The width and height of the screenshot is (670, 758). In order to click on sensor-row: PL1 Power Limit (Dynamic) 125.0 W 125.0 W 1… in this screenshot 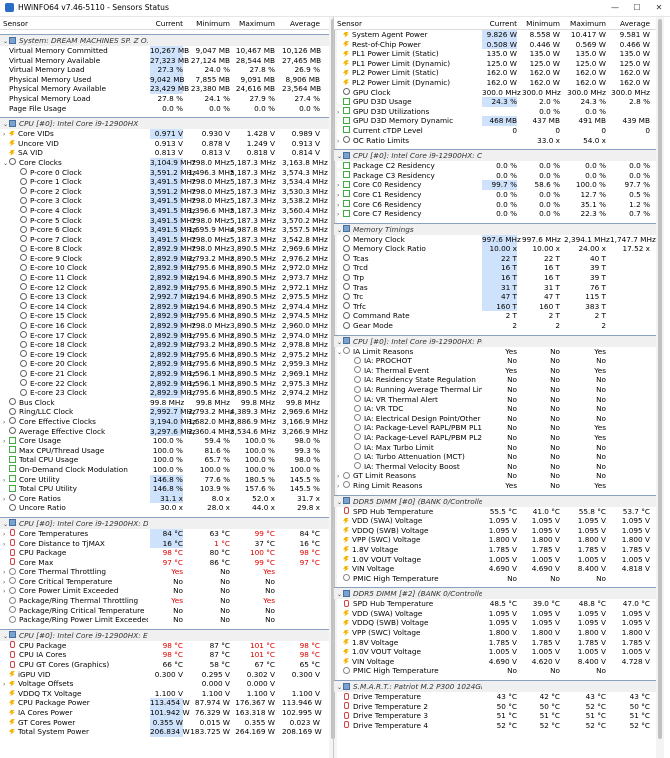, I will do `click(495, 64)`.